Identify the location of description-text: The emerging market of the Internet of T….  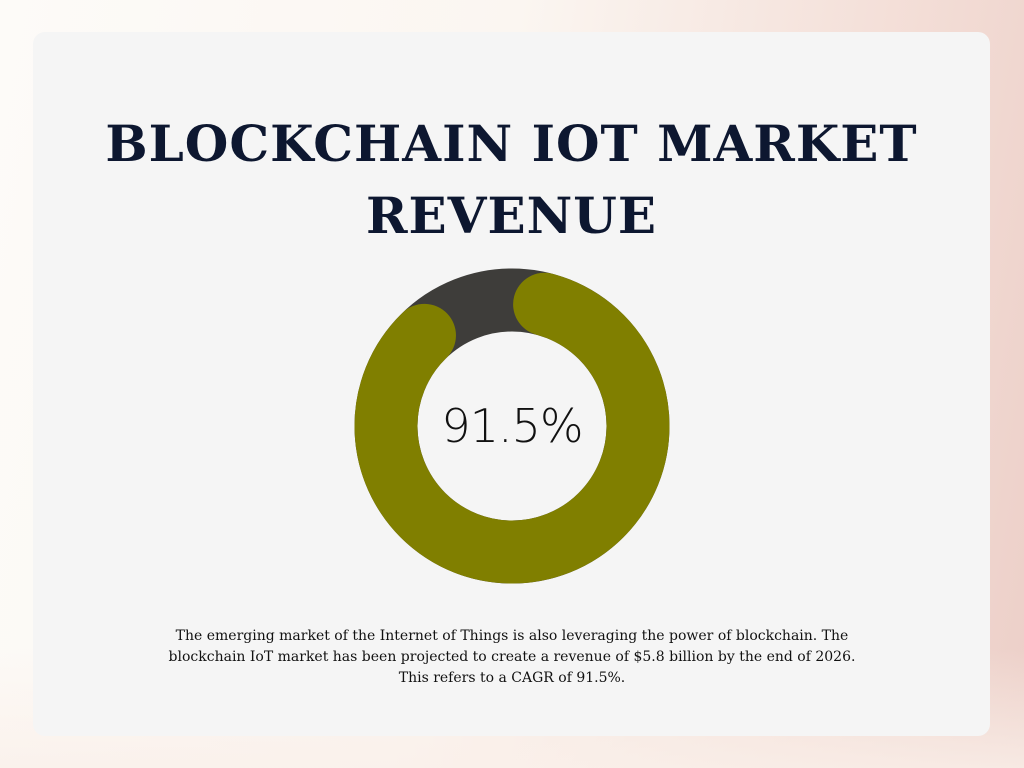
(512, 657).